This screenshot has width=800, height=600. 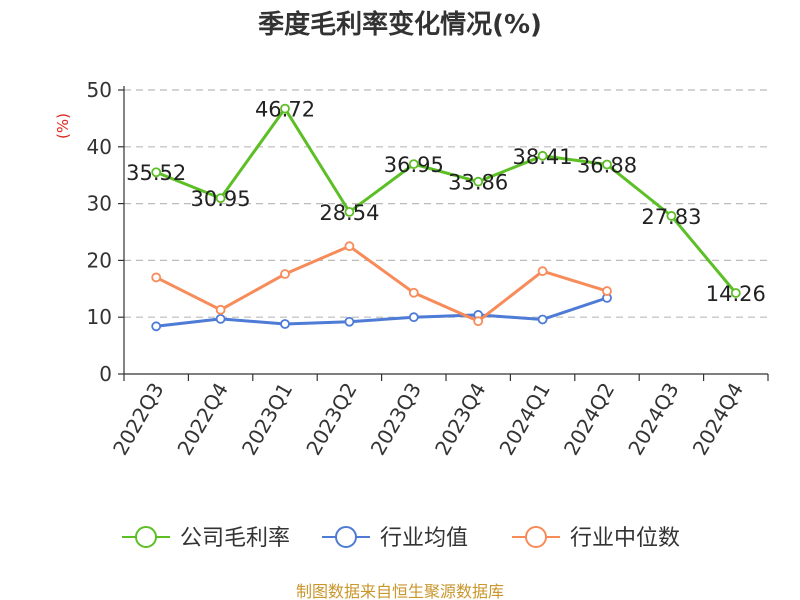 What do you see at coordinates (105, 374) in the screenshot?
I see `y-tick-label: 0` at bounding box center [105, 374].